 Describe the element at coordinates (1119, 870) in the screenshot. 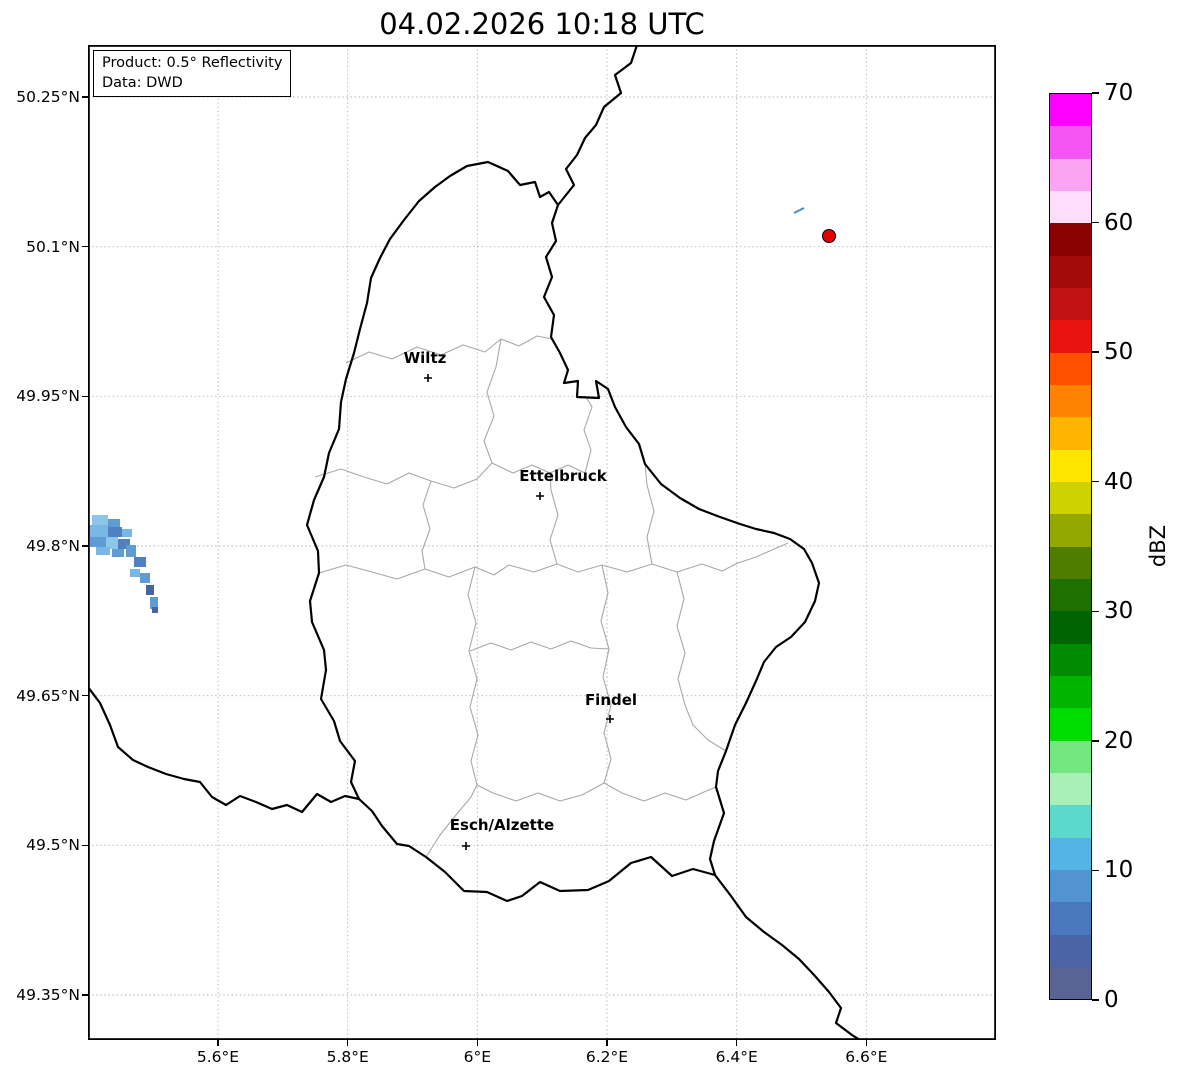

I see `colorbar-tick-label: 10` at that location.